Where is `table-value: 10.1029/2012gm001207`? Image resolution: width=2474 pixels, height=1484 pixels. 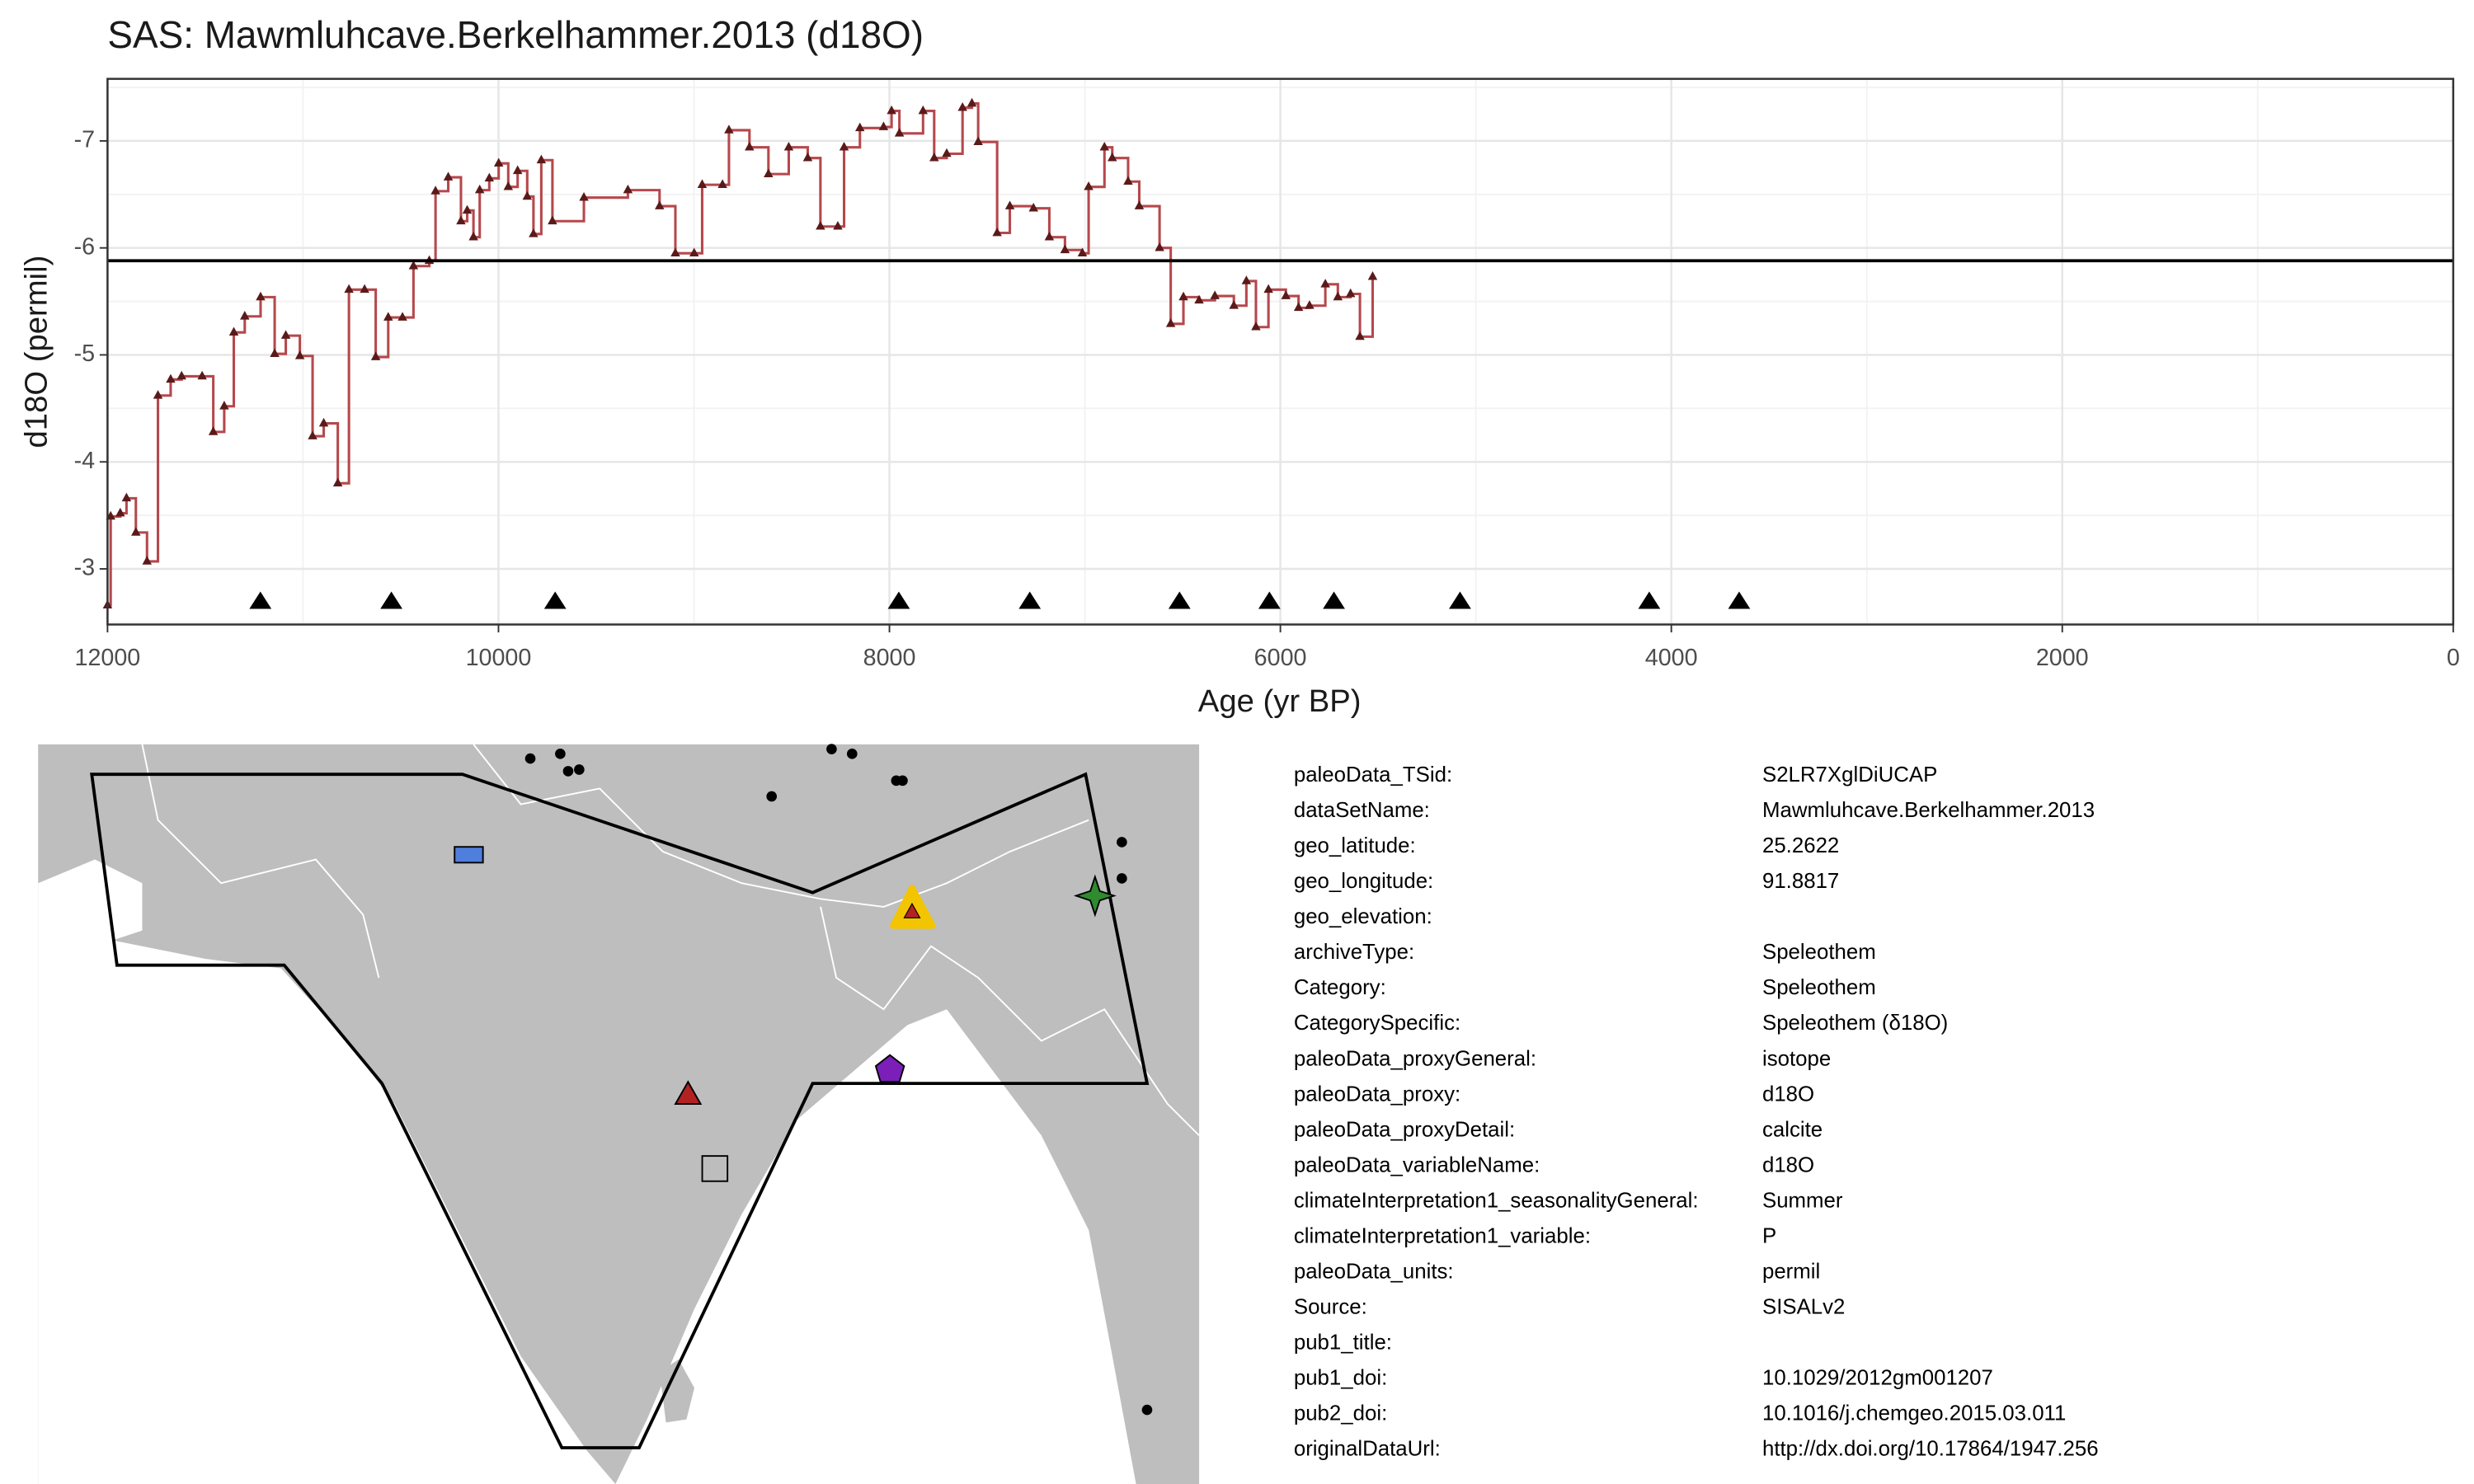
table-value: 10.1029/2012gm001207 is located at coordinates (1877, 1378).